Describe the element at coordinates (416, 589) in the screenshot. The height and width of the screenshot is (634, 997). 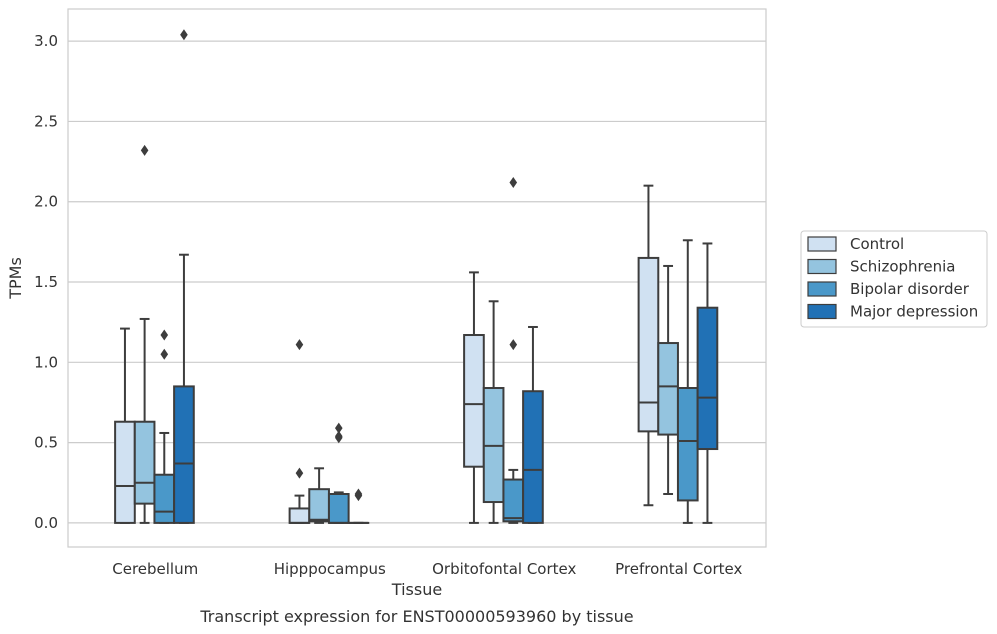
I see `x-axis-label: Tissue` at that location.